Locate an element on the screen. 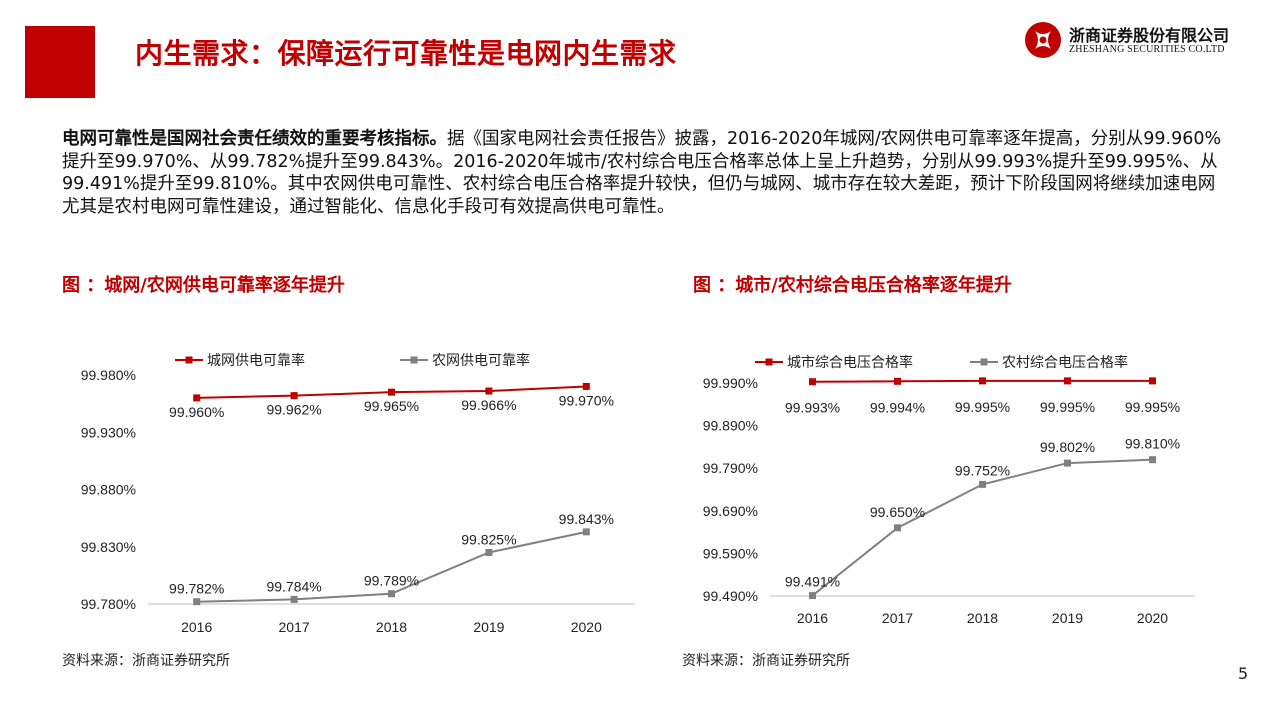  source-note-left: 资料来源：浙商证券研究所 is located at coordinates (146, 661).